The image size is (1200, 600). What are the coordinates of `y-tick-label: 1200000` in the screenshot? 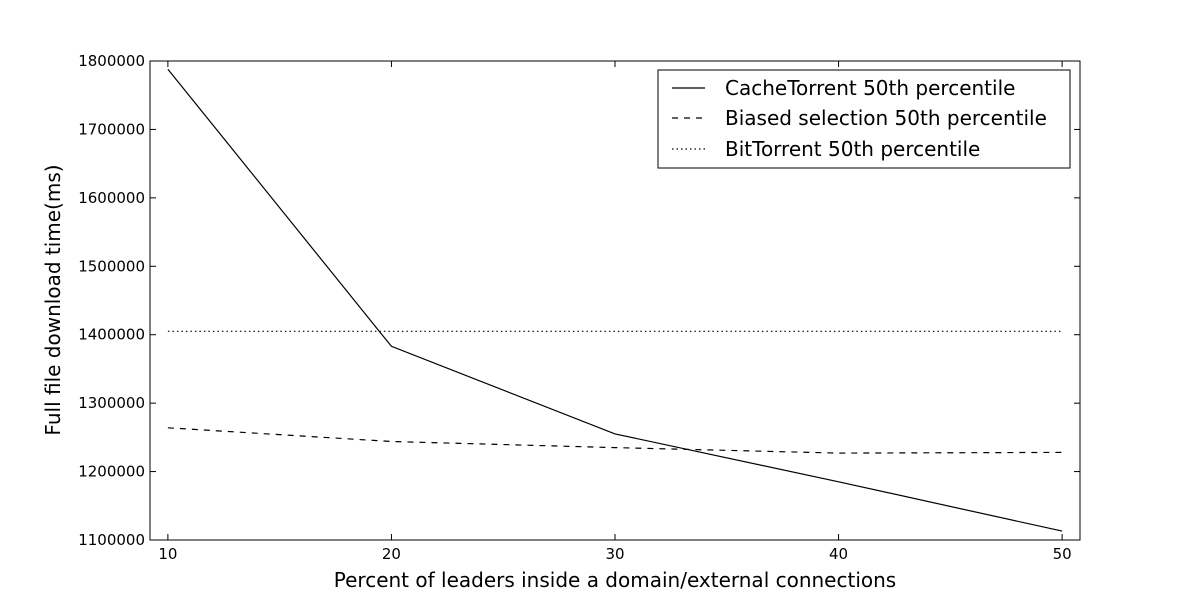 It's located at (111, 472).